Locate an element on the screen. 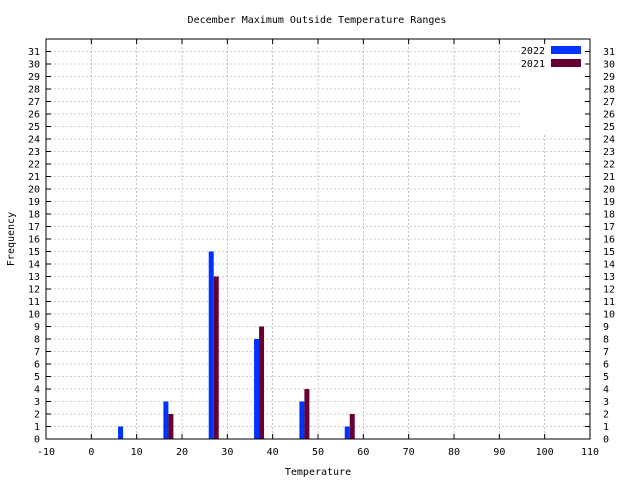 This screenshot has height=480, width=640. y-tick-label-right: 27 is located at coordinates (609, 102).